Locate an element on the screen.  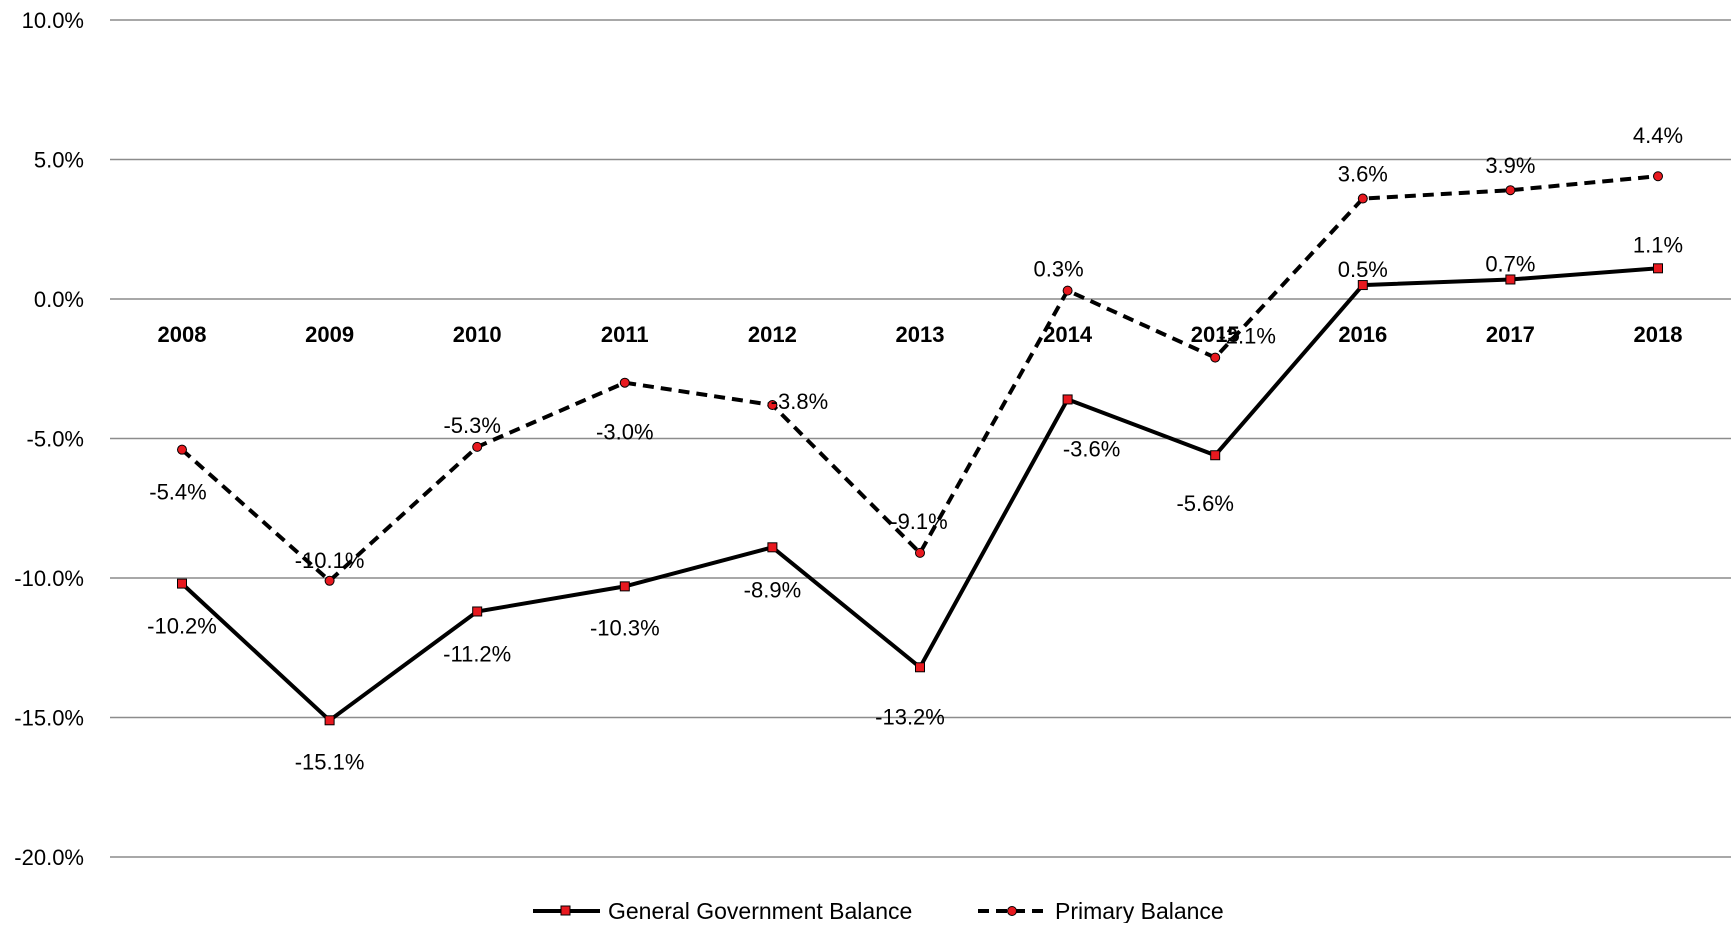
data-label-general-government-balance: -11.2% is located at coordinates (477, 653).